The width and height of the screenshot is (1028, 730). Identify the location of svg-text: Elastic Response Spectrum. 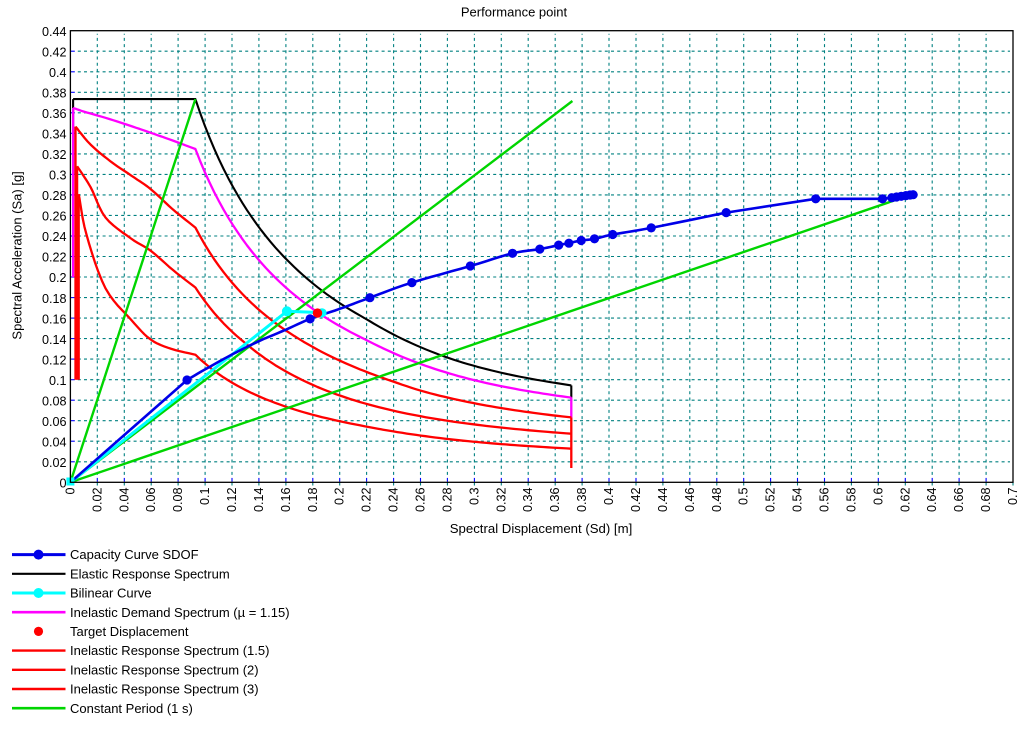
(150, 573).